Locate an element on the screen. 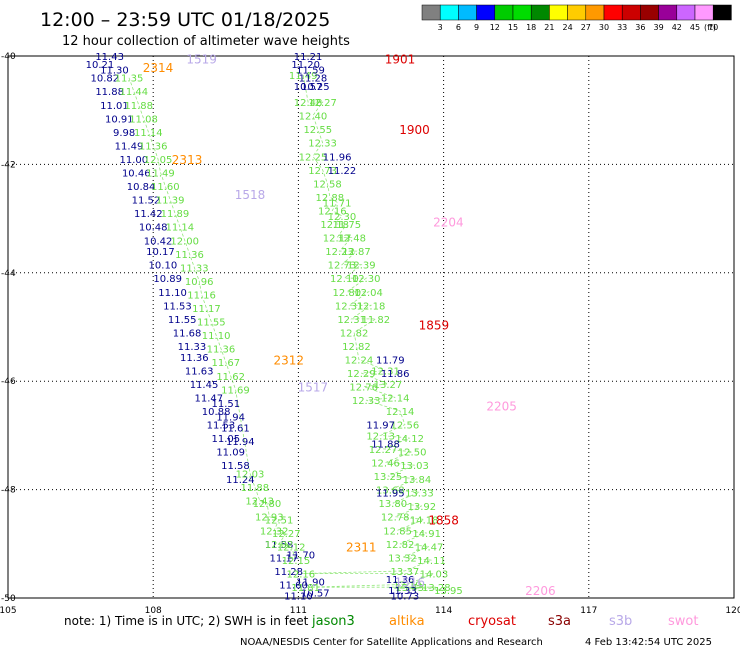  colorbar-label-6: 21 is located at coordinates (549, 27).